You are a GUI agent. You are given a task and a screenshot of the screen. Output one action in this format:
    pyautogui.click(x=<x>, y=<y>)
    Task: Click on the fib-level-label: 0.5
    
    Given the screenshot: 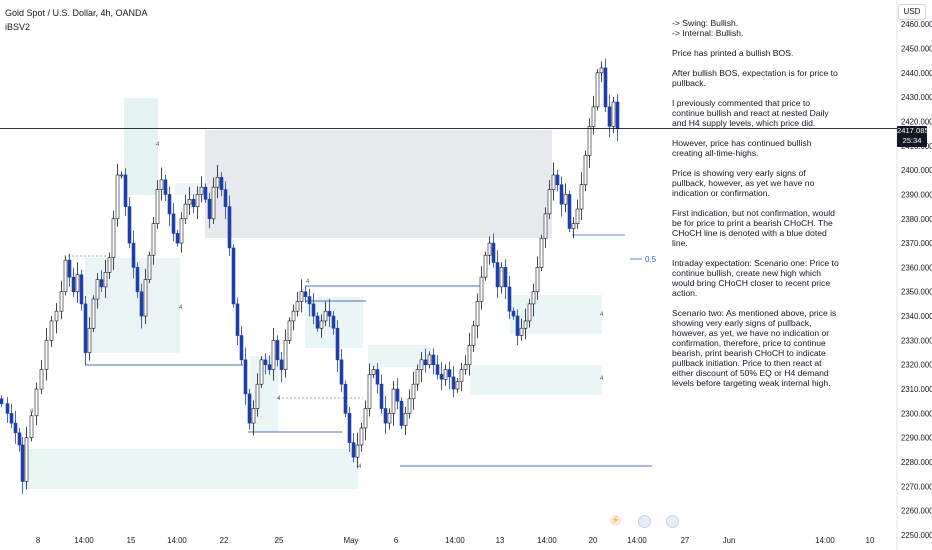 What is the action you would take?
    pyautogui.click(x=651, y=259)
    